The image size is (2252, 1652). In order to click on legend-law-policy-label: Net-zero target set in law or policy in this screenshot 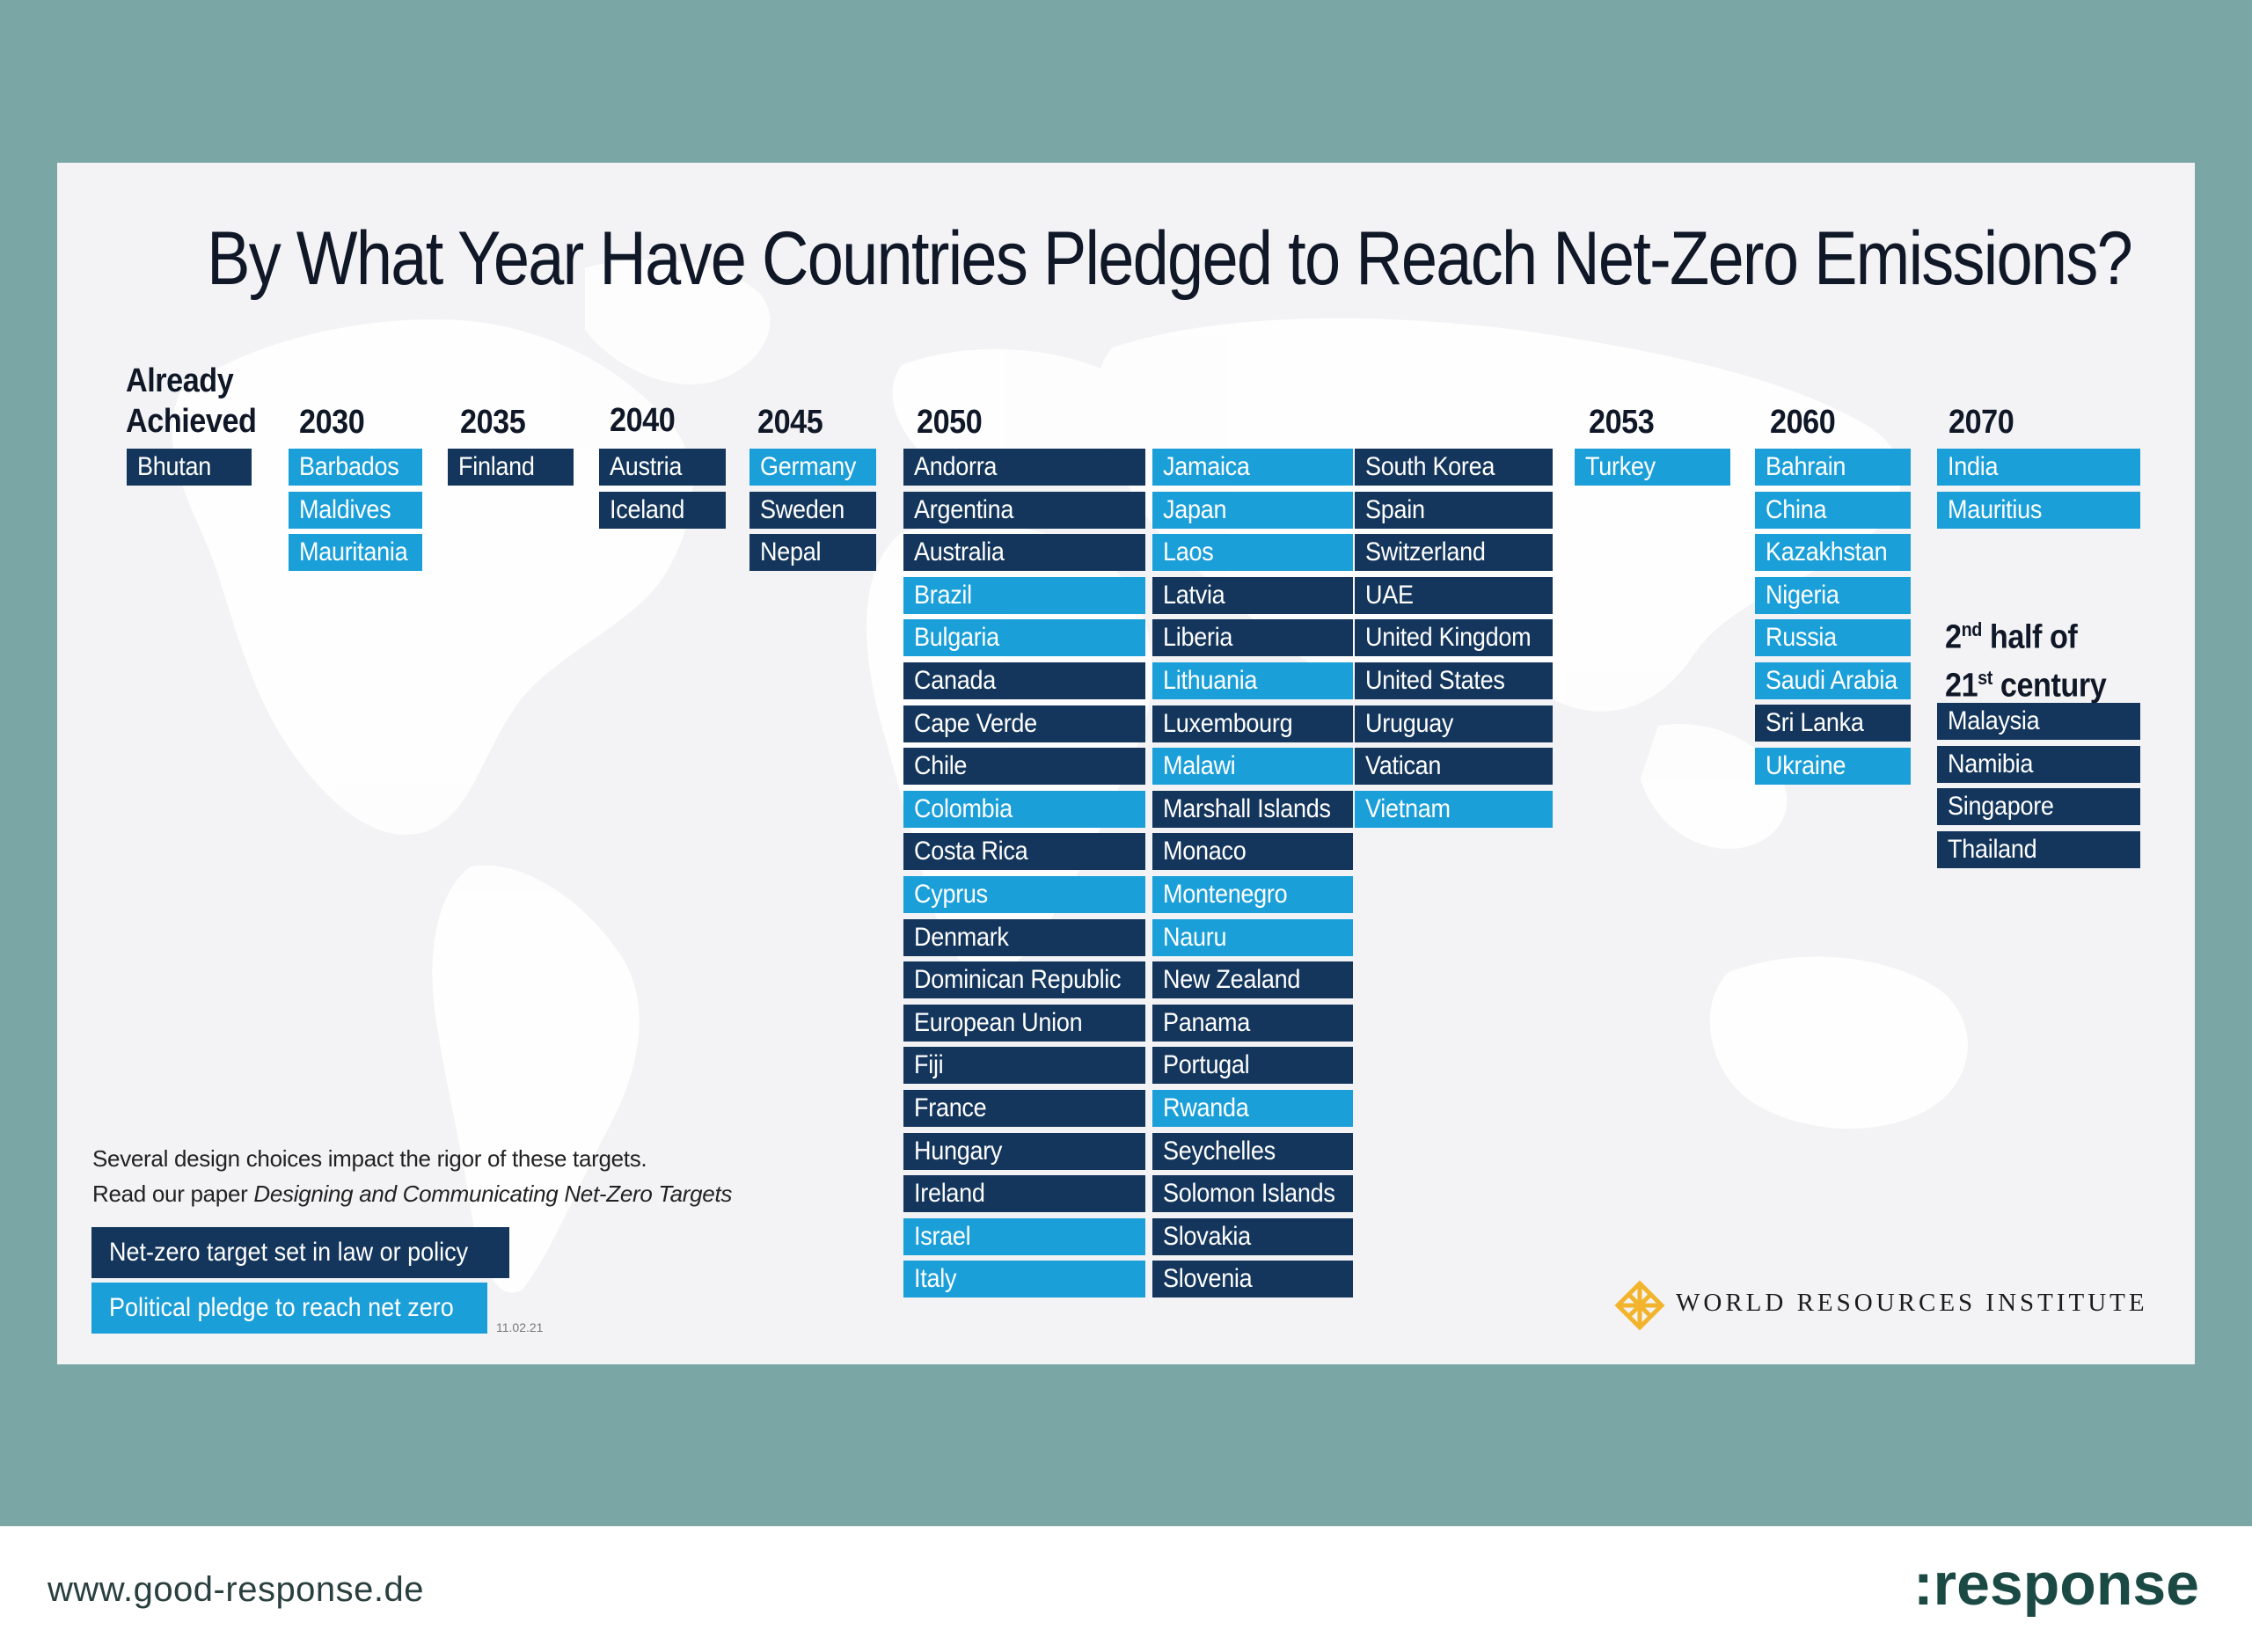, I will do `click(289, 1252)`.